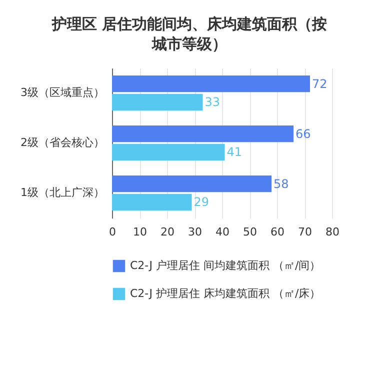 Image resolution: width=379 pixels, height=372 pixels. What do you see at coordinates (305, 232) in the screenshot?
I see `x-tick-label: 70` at bounding box center [305, 232].